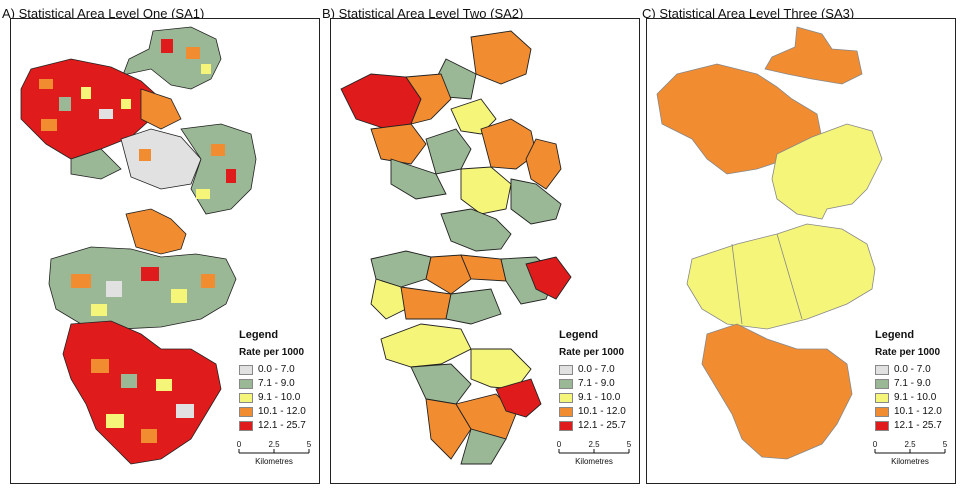 The height and width of the screenshot is (489, 960). What do you see at coordinates (103, 13) in the screenshot?
I see `panel-title-sa1: A) Statistical Area Level One (SA1)` at bounding box center [103, 13].